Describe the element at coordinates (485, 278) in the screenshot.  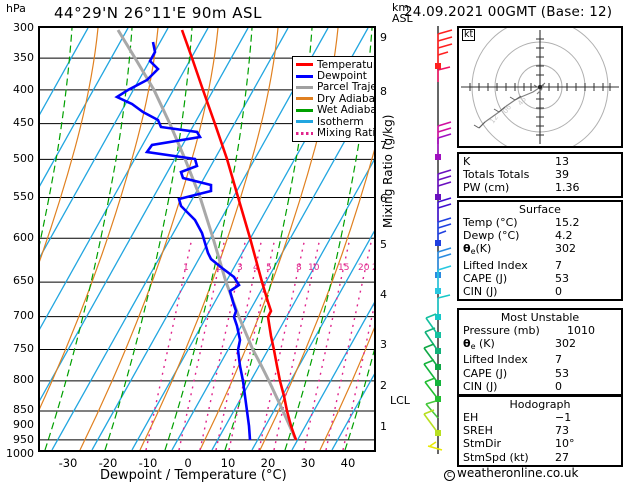
I see `surface-key-cape: CAPE (J)` at that location.